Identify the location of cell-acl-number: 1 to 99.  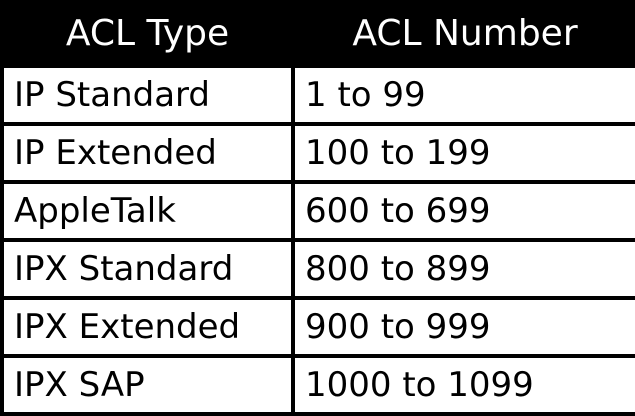
(463, 95).